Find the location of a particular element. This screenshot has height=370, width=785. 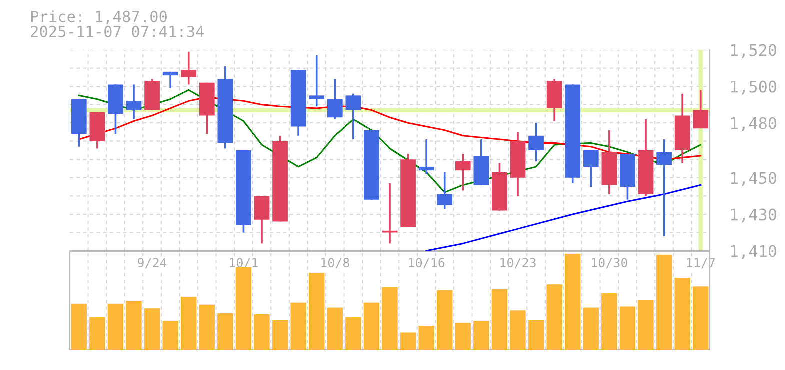

line-series is located at coordinates (564, 217).